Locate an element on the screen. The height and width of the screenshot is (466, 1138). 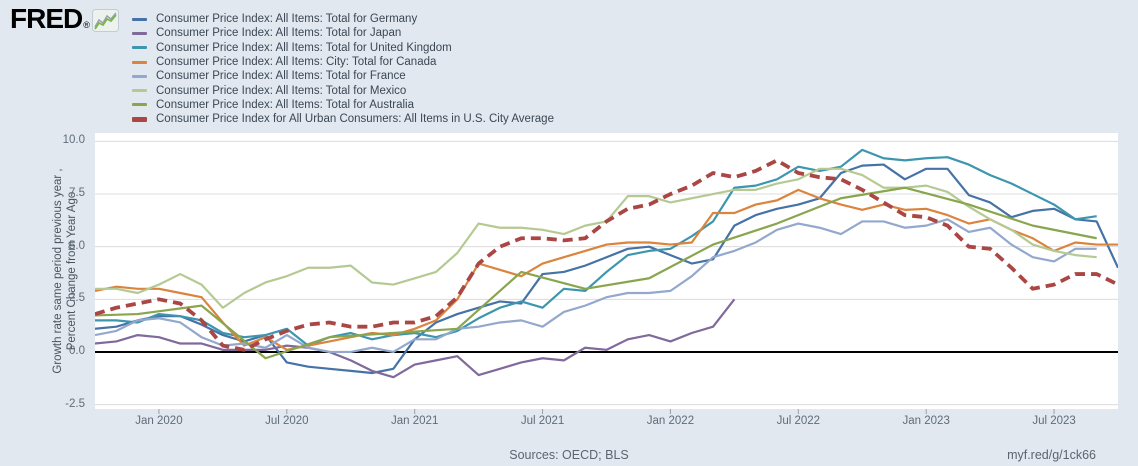
x-tick-label: Jul 2021 is located at coordinates (542, 421).